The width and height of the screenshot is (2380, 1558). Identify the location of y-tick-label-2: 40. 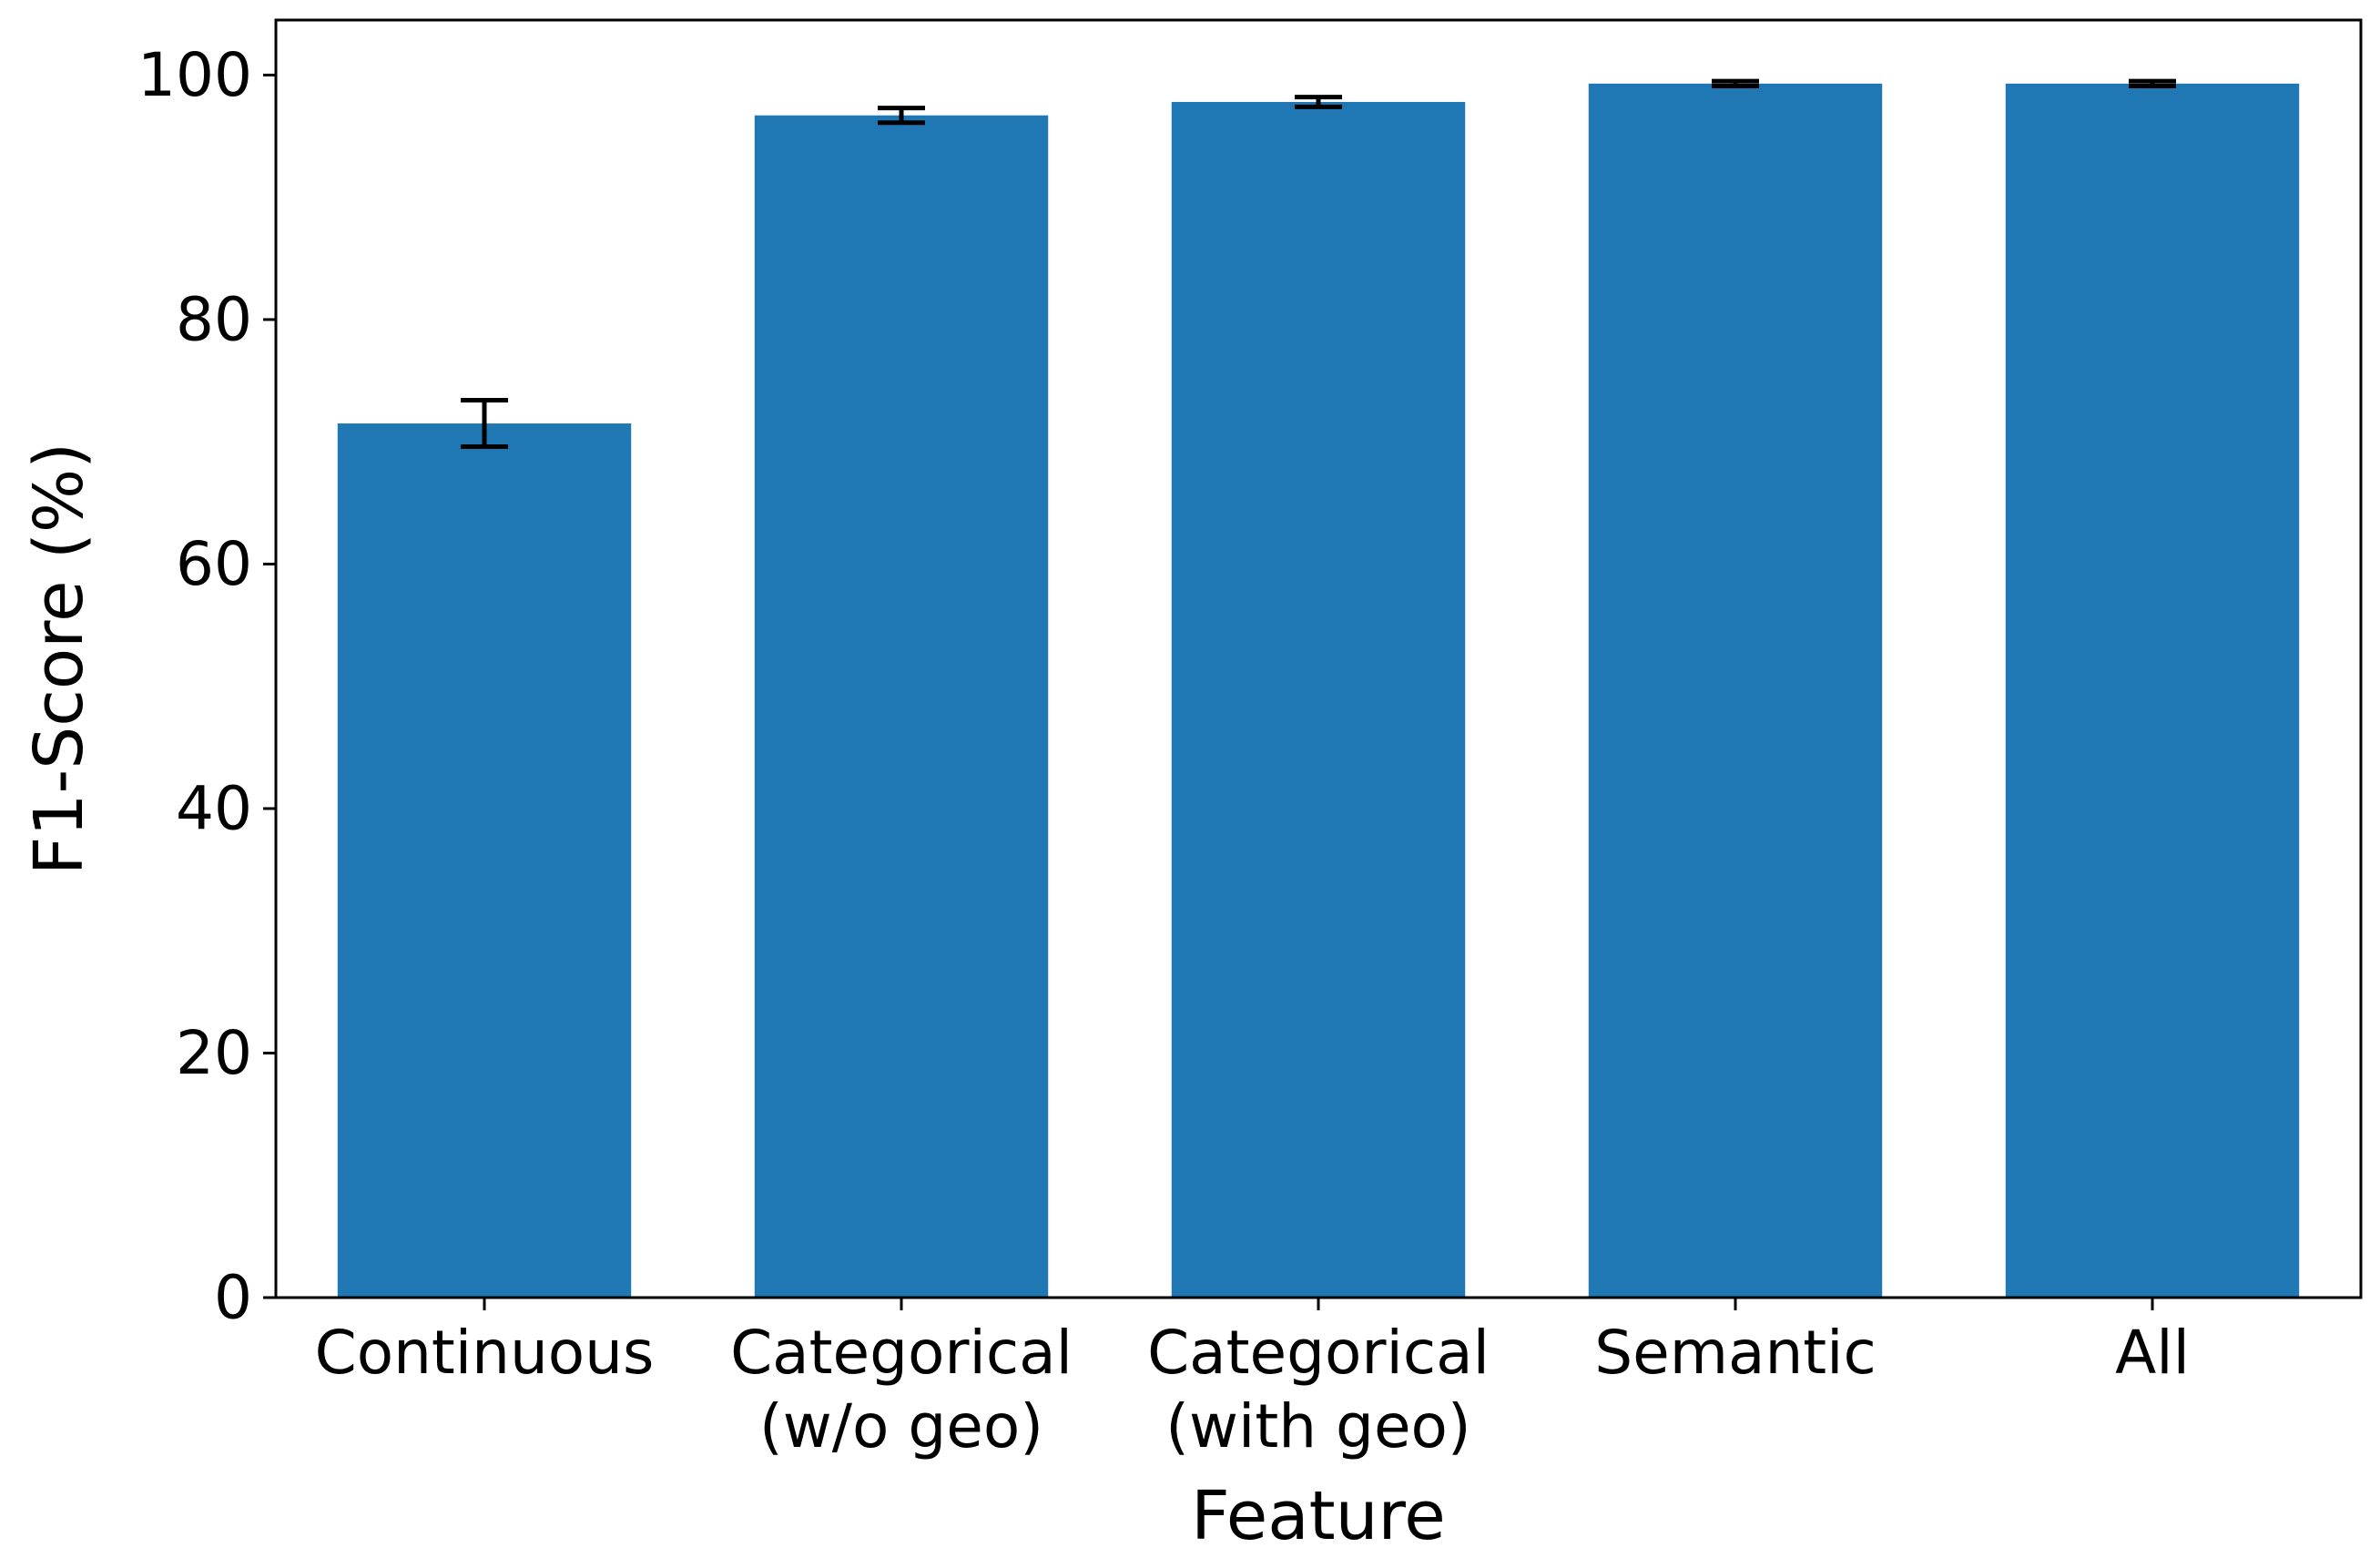
(214, 808).